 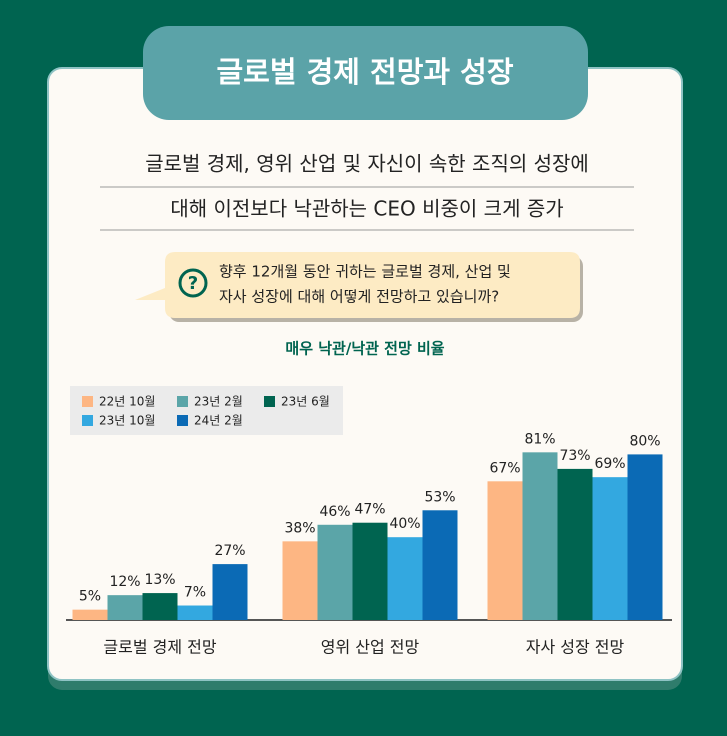 What do you see at coordinates (370, 647) in the screenshot?
I see `x-tick-label: 영위 산업 전망` at bounding box center [370, 647].